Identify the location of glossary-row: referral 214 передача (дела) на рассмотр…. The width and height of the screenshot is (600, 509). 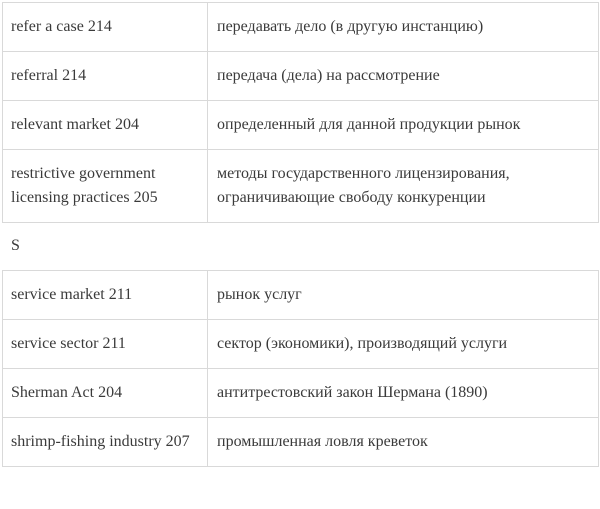
(300, 76).